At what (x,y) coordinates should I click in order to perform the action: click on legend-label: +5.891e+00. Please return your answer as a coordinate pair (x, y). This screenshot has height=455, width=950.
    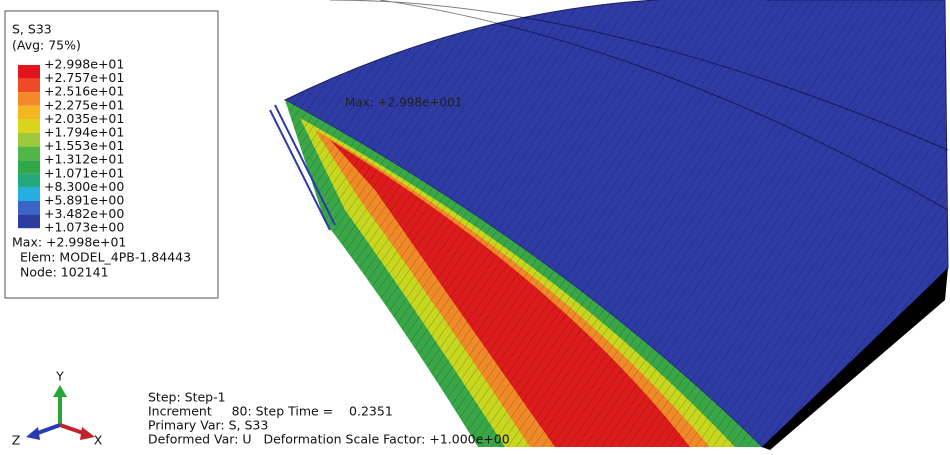
    Looking at the image, I should click on (84, 200).